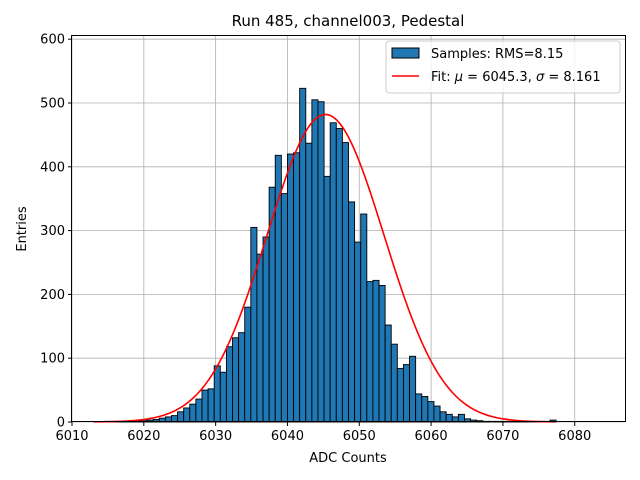  What do you see at coordinates (143, 436) in the screenshot?
I see `x-tick-label: 6020` at bounding box center [143, 436].